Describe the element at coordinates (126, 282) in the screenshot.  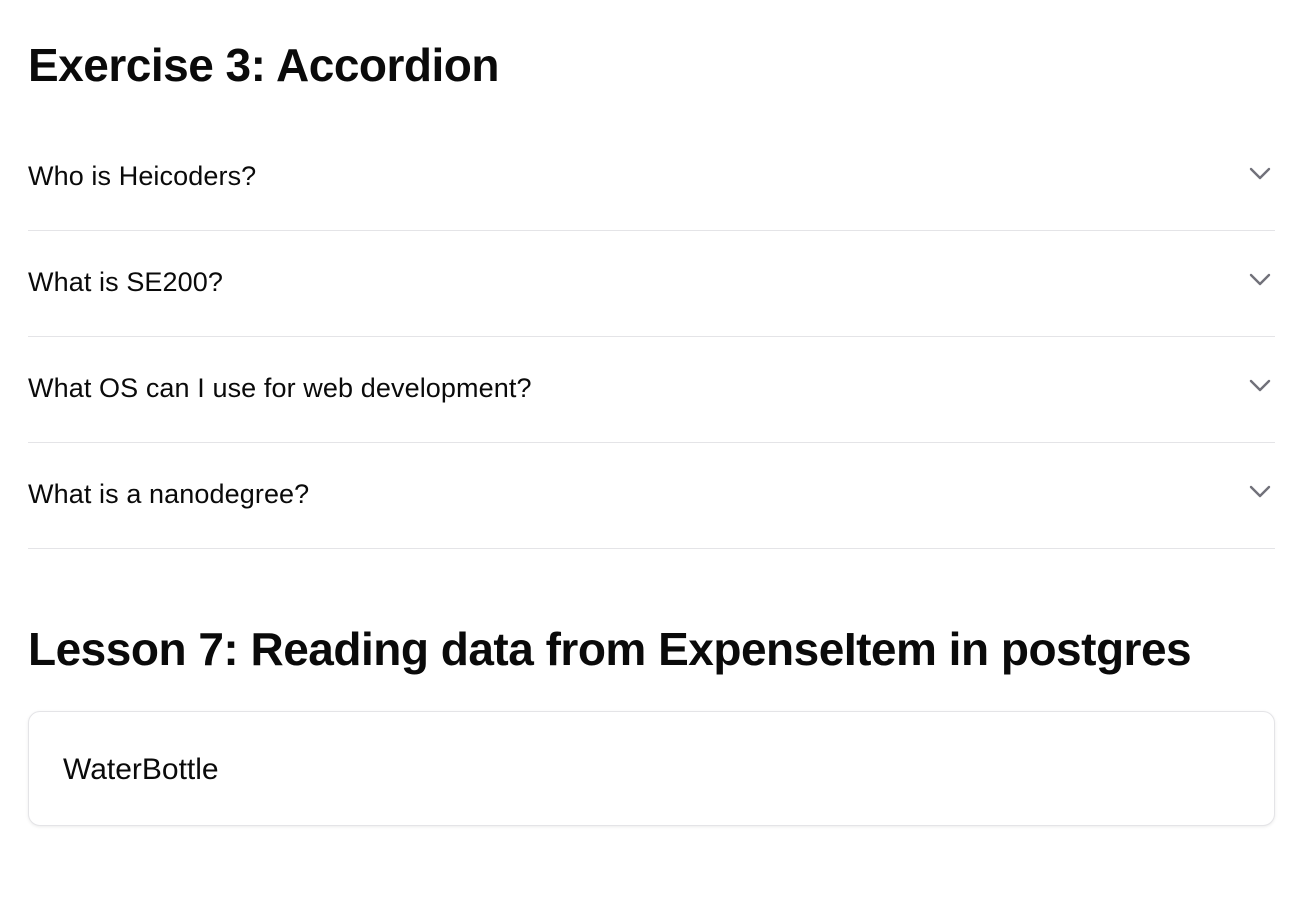
I see `accordion-trigger-label: What is SE200?` at that location.